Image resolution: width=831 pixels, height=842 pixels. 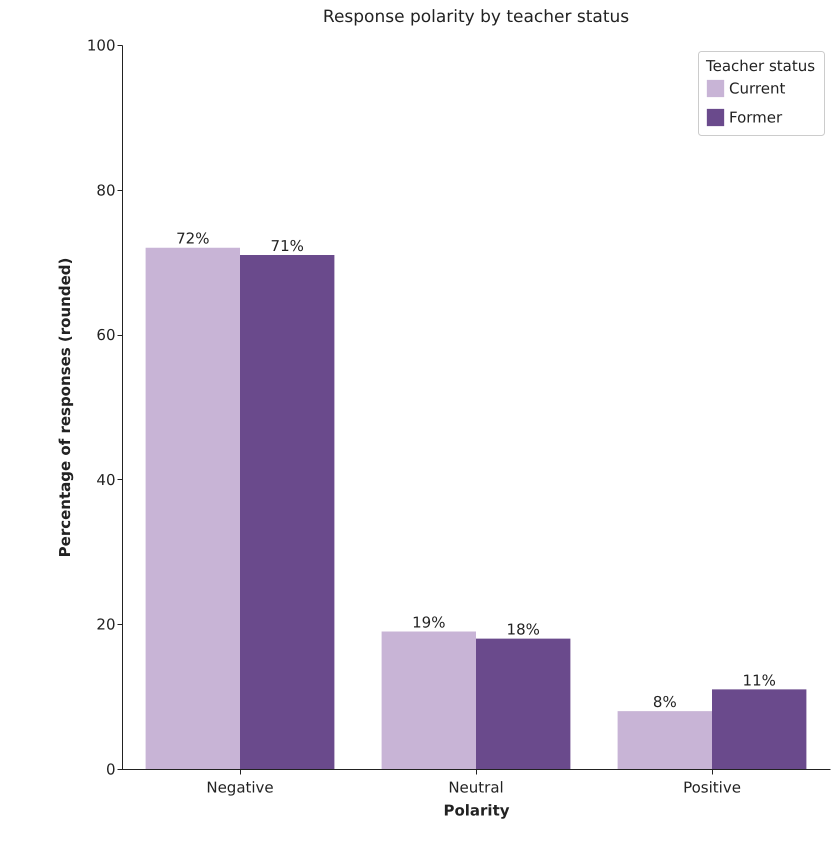 What do you see at coordinates (476, 17) in the screenshot?
I see `chart-title: Response polarity by teacher status` at bounding box center [476, 17].